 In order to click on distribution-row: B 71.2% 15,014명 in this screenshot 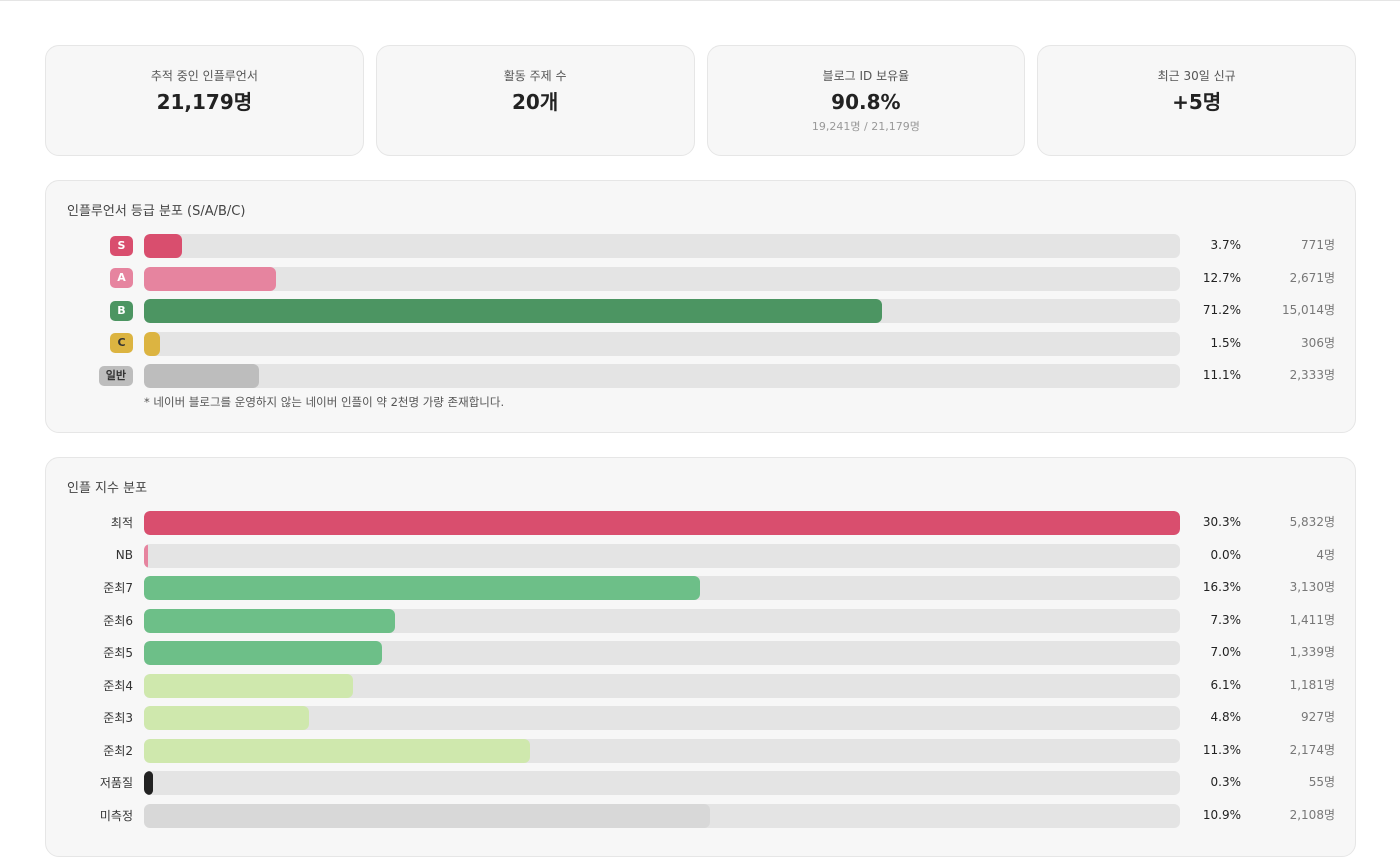, I will do `click(701, 314)`.